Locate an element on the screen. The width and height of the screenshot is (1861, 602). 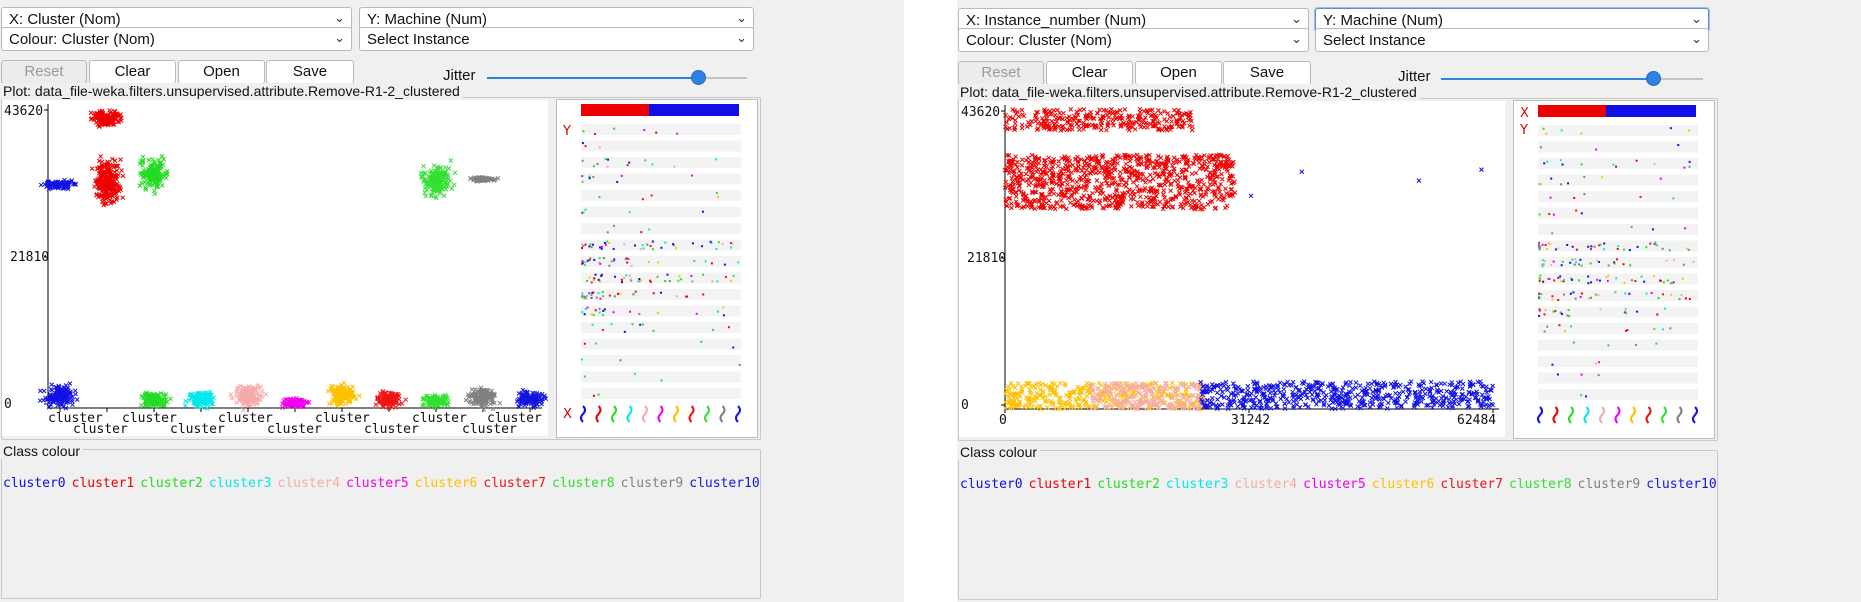
attribute-bars-panel: Y X is located at coordinates (657, 268).